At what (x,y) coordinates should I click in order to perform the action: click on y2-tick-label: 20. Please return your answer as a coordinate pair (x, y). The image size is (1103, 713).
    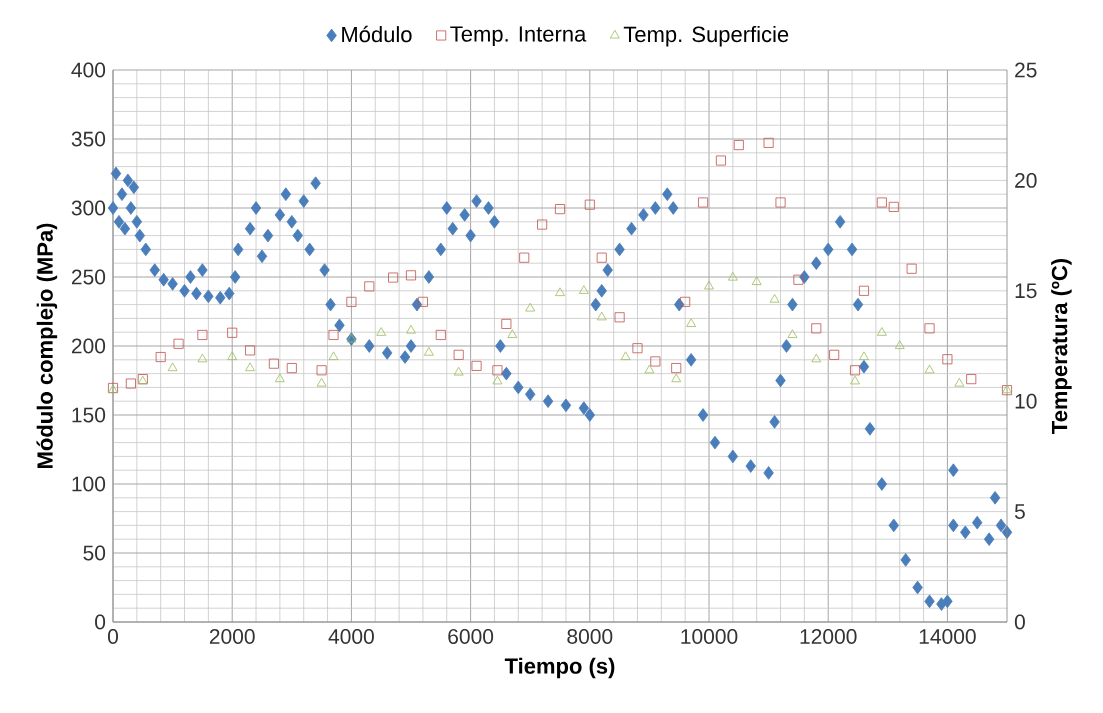
    Looking at the image, I should click on (1026, 180).